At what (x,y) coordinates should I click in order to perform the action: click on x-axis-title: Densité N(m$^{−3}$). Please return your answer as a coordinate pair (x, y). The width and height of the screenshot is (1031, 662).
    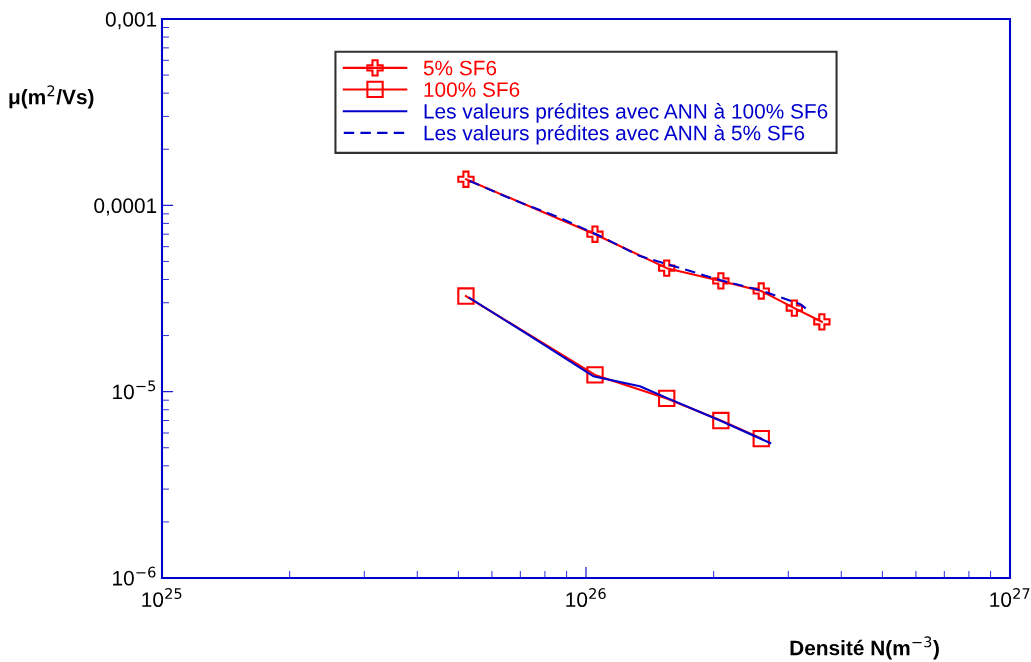
    Looking at the image, I should click on (864, 648).